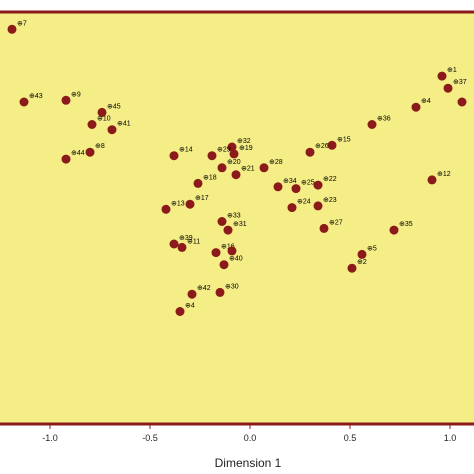  I want to click on data-point: ⊕9, so click(71, 98).